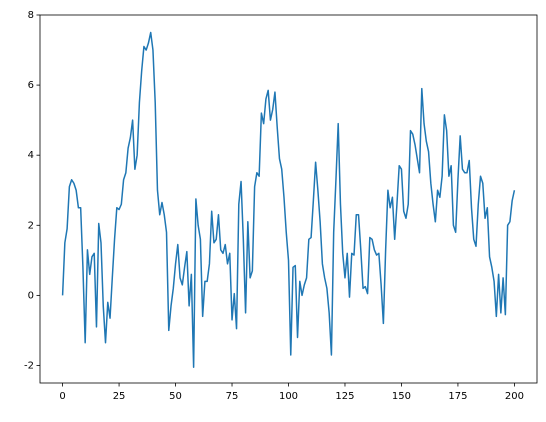 This screenshot has width=546, height=422. What do you see at coordinates (62, 396) in the screenshot?
I see `x-tick-label: 0` at bounding box center [62, 396].